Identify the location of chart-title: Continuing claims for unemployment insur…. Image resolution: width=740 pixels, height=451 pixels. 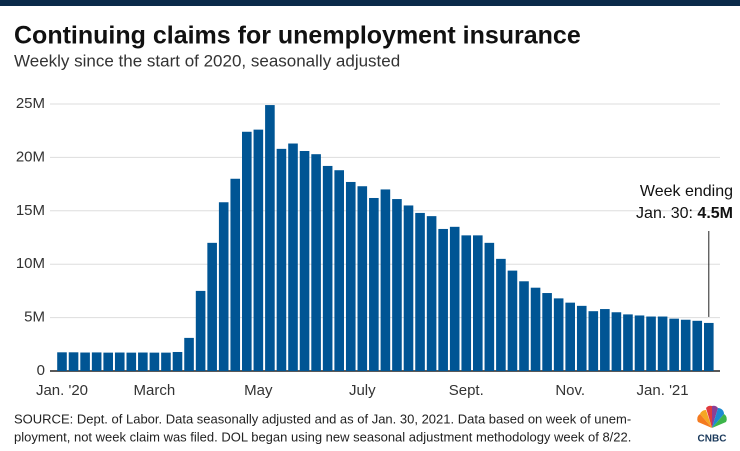
(297, 36).